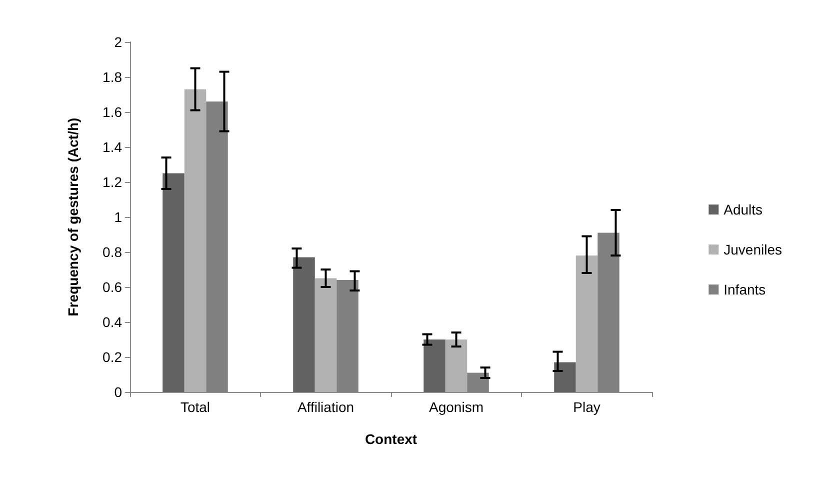 Image resolution: width=815 pixels, height=499 pixels. Describe the element at coordinates (456, 407) in the screenshot. I see `x-tick-label: Agonism` at that location.